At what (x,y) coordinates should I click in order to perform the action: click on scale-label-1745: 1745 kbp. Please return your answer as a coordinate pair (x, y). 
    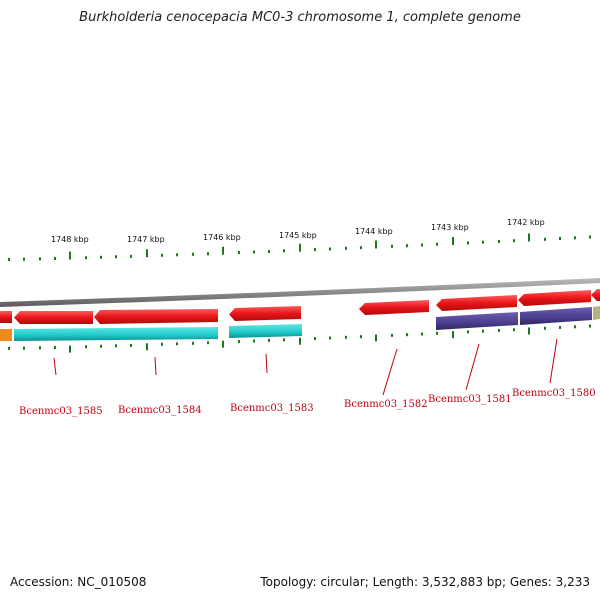
    Looking at the image, I should click on (298, 235).